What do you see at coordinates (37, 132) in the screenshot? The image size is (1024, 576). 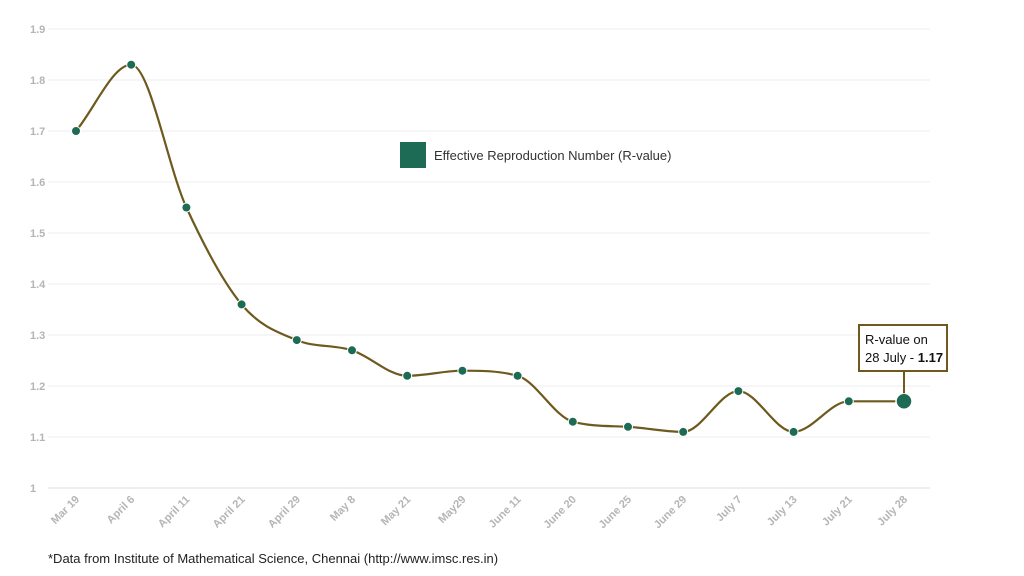 I see `y-tick-label: 1.7` at bounding box center [37, 132].